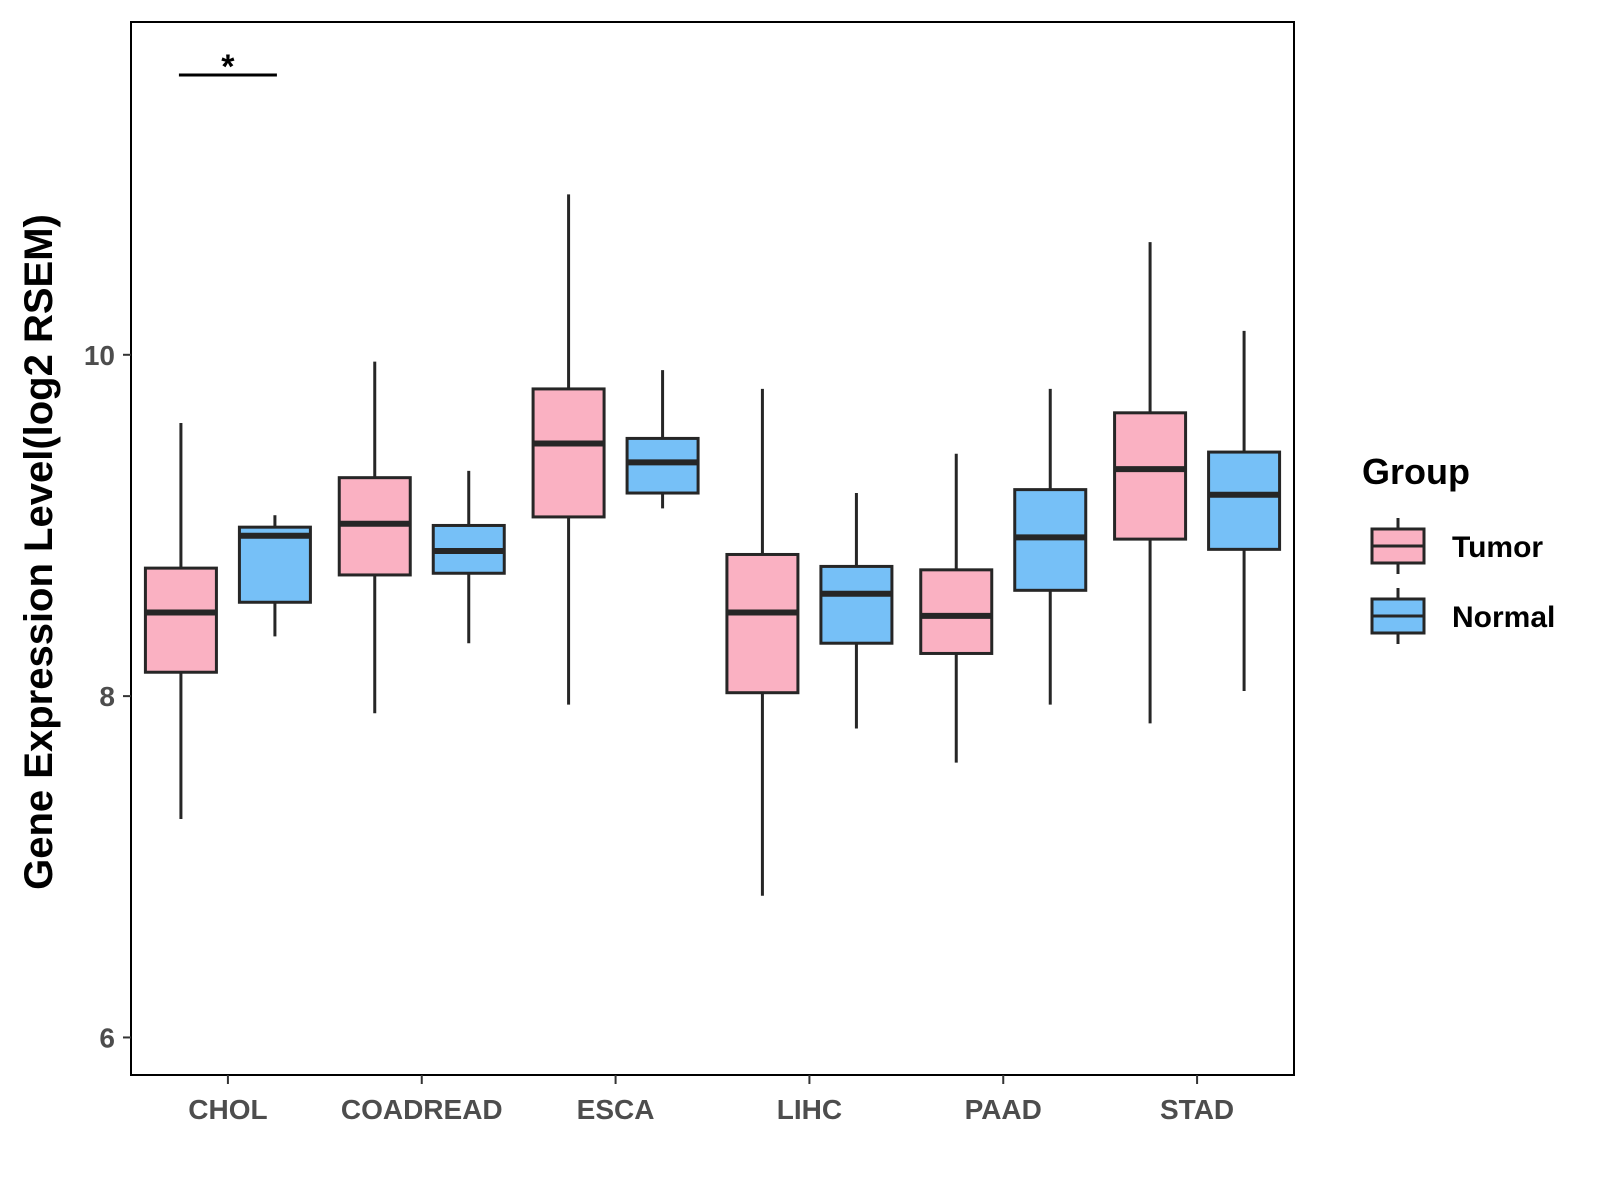 Image resolution: width=1600 pixels, height=1200 pixels. What do you see at coordinates (809, 1109) in the screenshot?
I see `x-tick-label: LIHC` at bounding box center [809, 1109].